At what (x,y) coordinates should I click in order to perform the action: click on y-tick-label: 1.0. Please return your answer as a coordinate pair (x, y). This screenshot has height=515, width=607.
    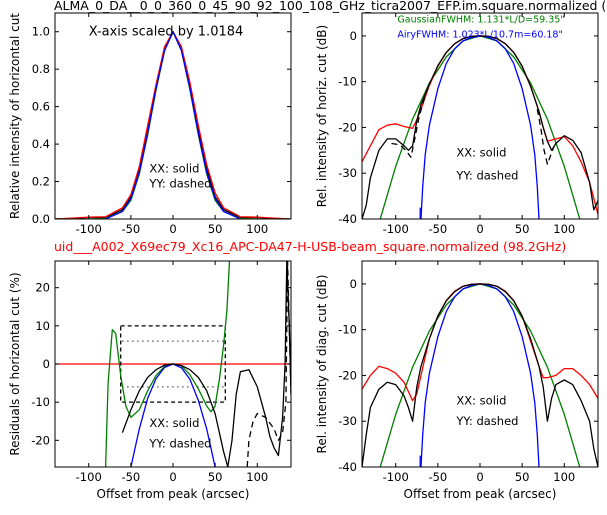
    Looking at the image, I should click on (41, 32).